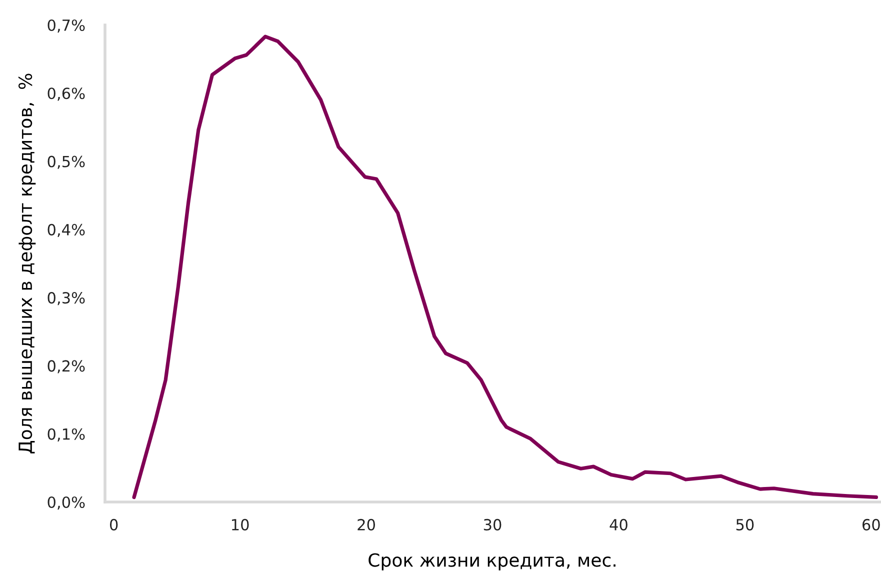 This screenshot has width=881, height=579. What do you see at coordinates (66, 367) in the screenshot?
I see `y-tick-label: 0,2%` at bounding box center [66, 367].